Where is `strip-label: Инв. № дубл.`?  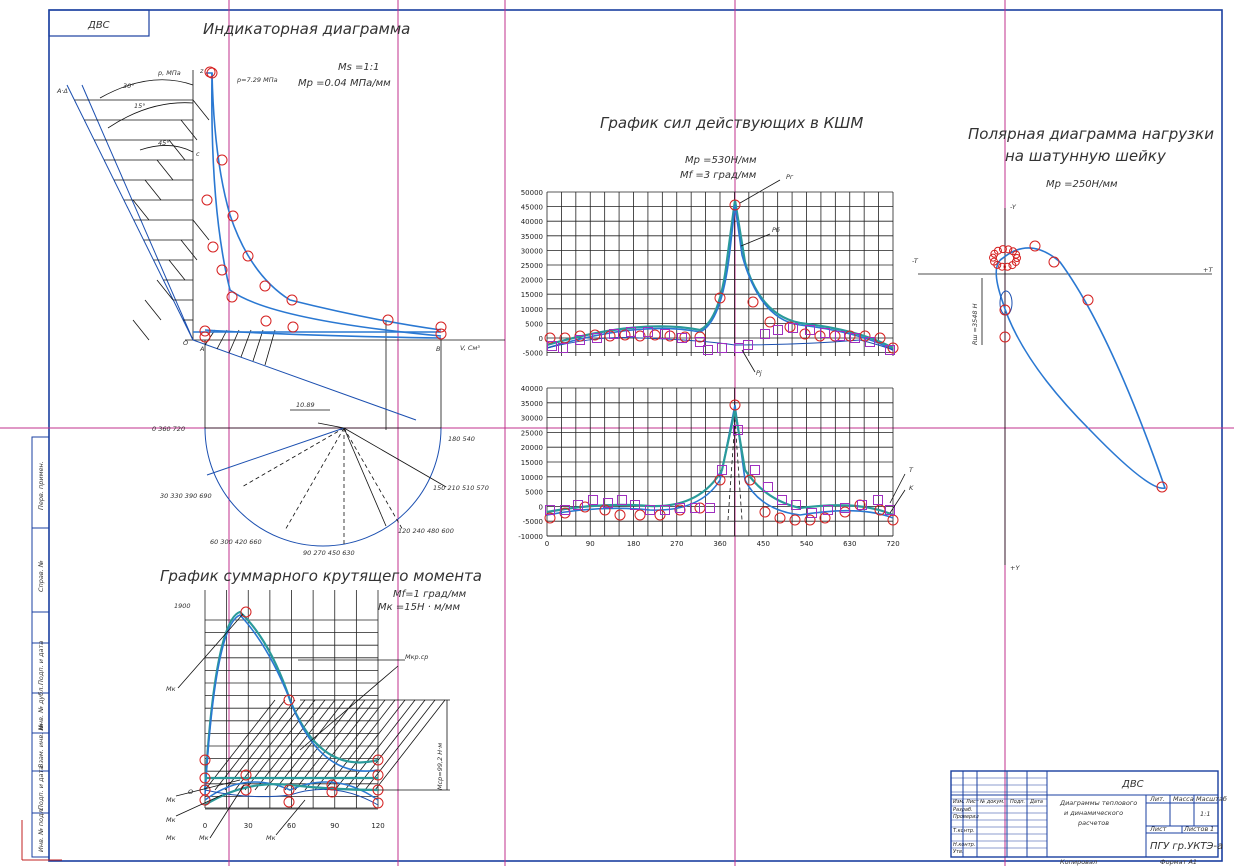 strip-label: Инв. № дубл. is located at coordinates (41, 708).